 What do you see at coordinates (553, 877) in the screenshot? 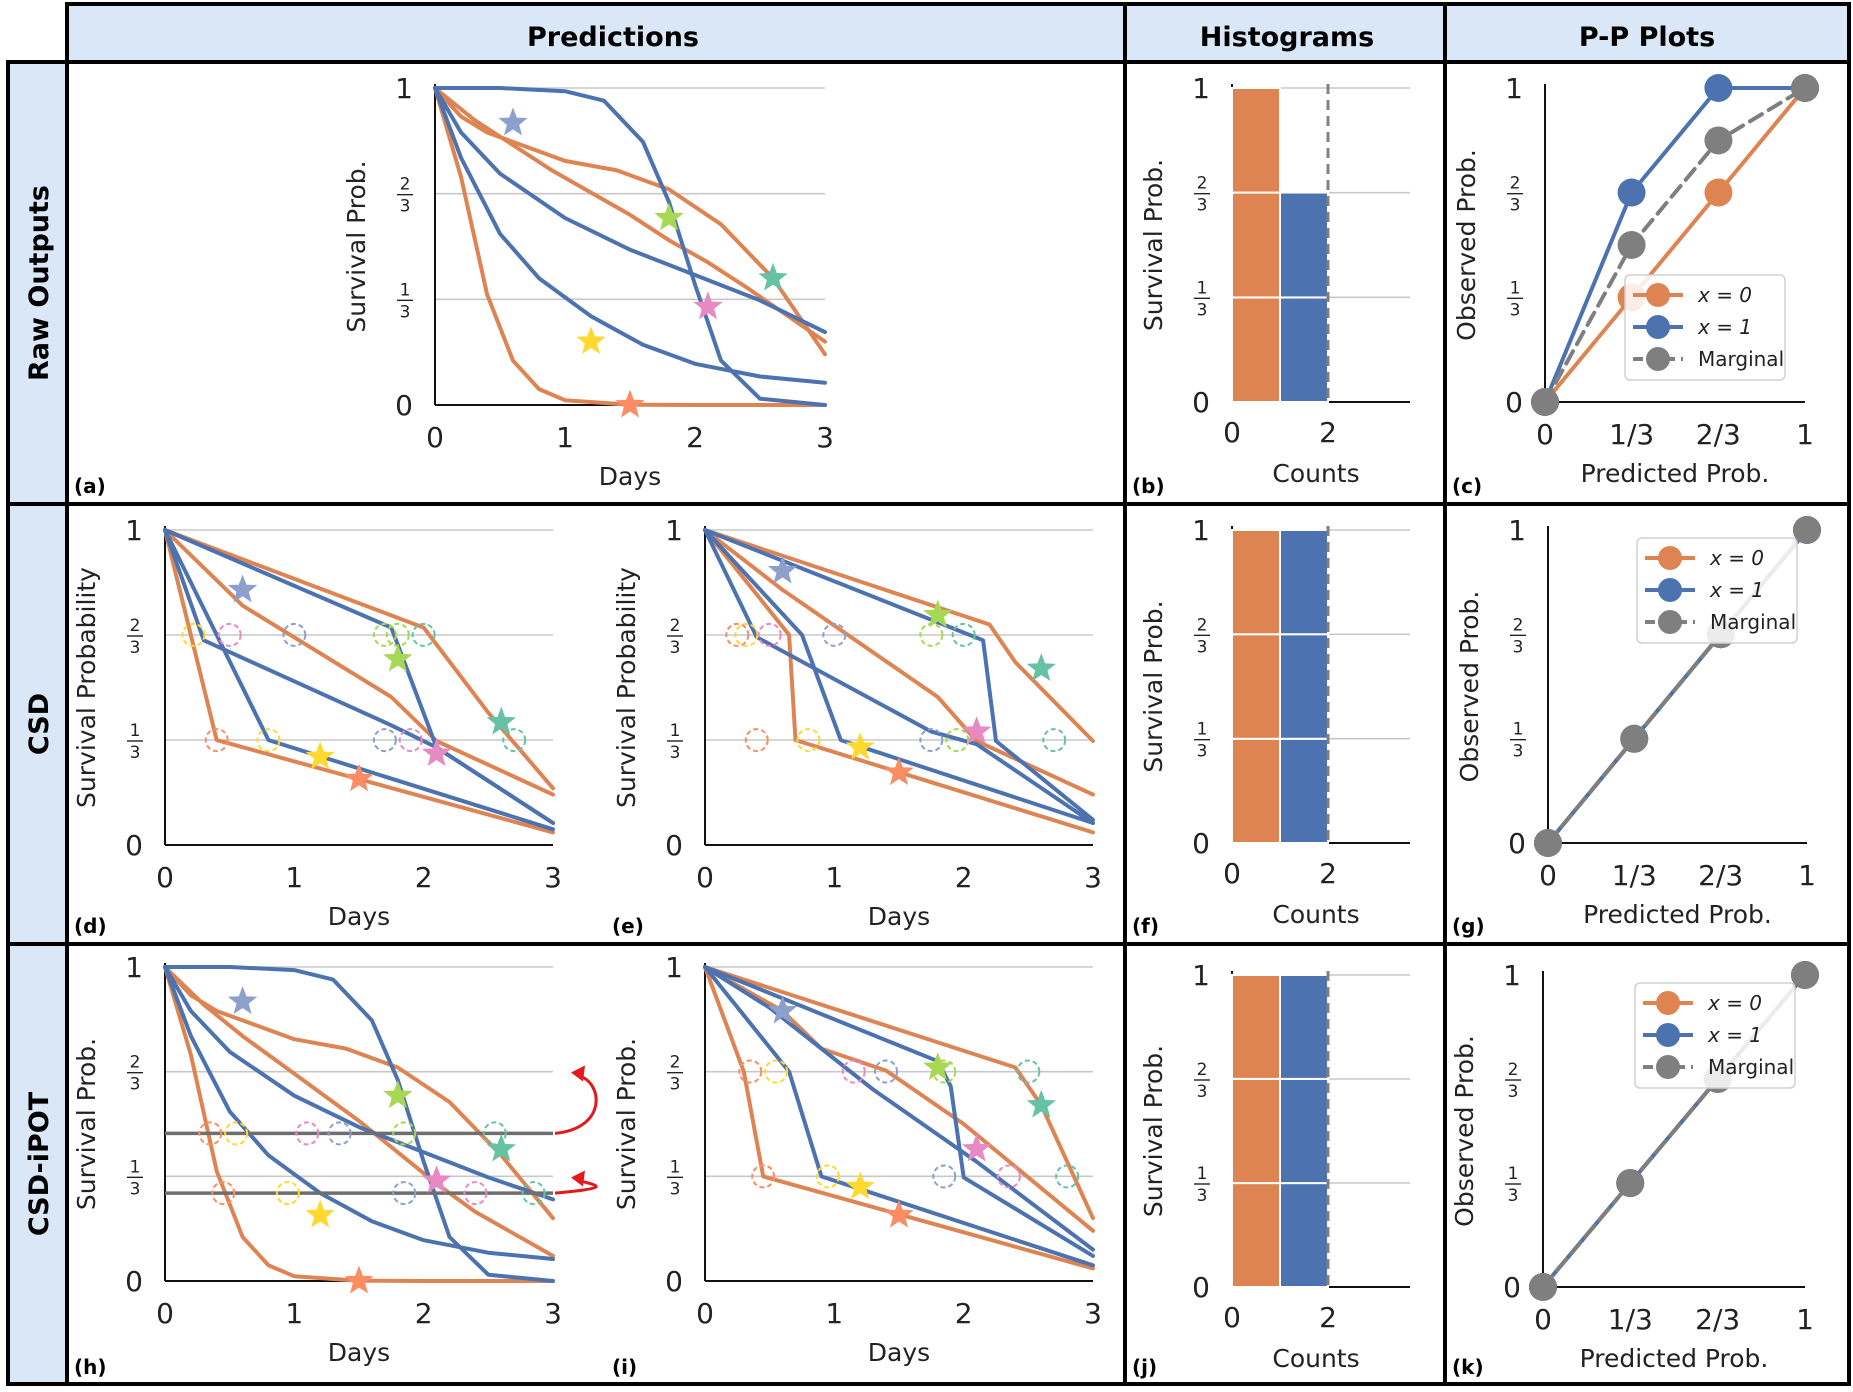
I see `x-tick-label-3: 3` at bounding box center [553, 877].